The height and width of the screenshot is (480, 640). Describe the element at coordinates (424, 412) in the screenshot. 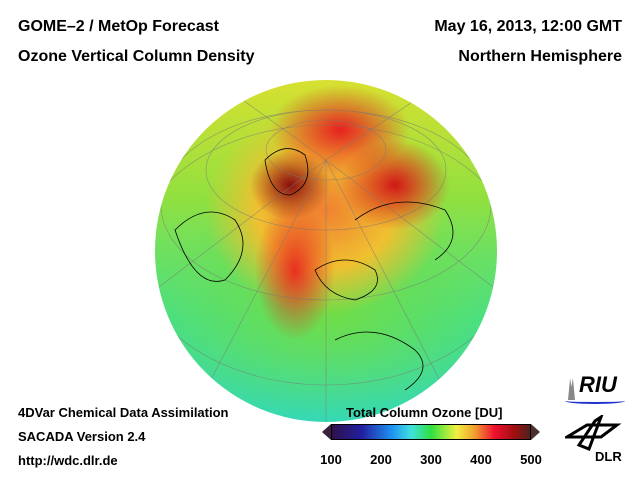

I see `colorbar-title: Total Column Ozone [DU]` at that location.